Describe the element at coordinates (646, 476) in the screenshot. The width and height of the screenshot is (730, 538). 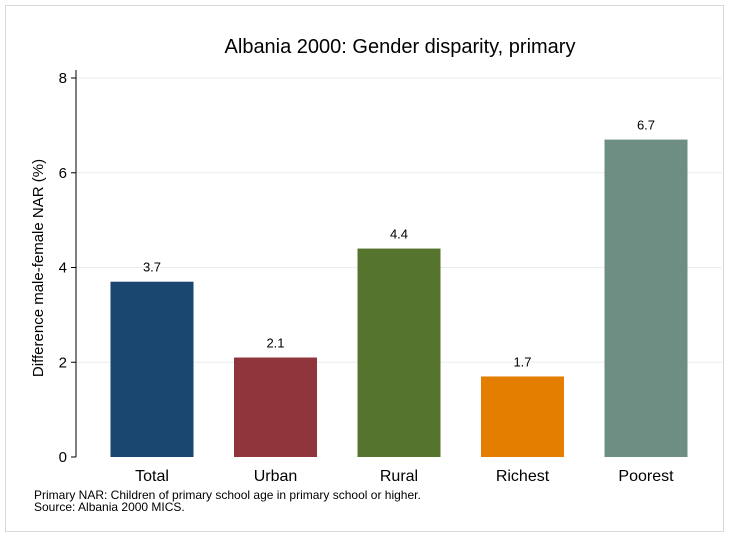
I see `x-tick-label-poorest: Poorest` at that location.